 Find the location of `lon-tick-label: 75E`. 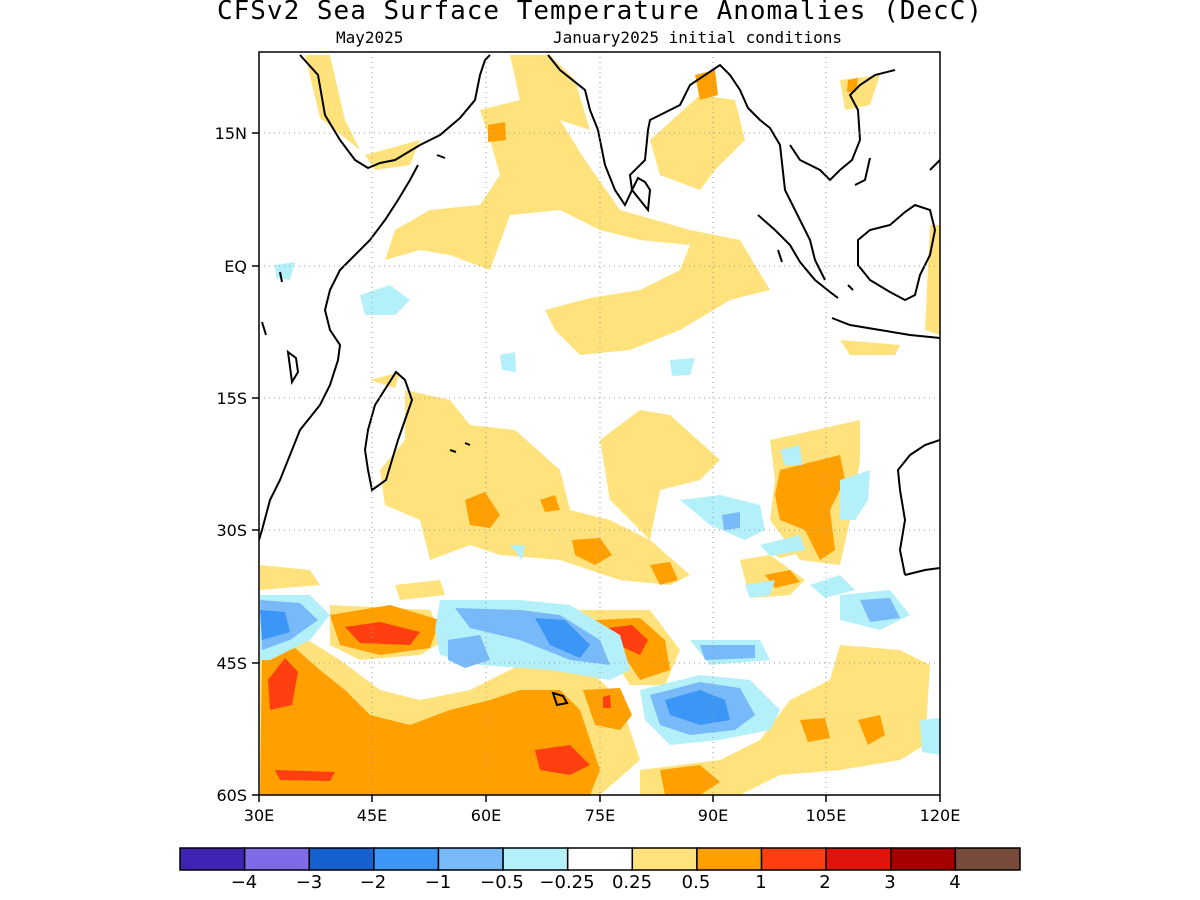

lon-tick-label: 75E is located at coordinates (600, 815).